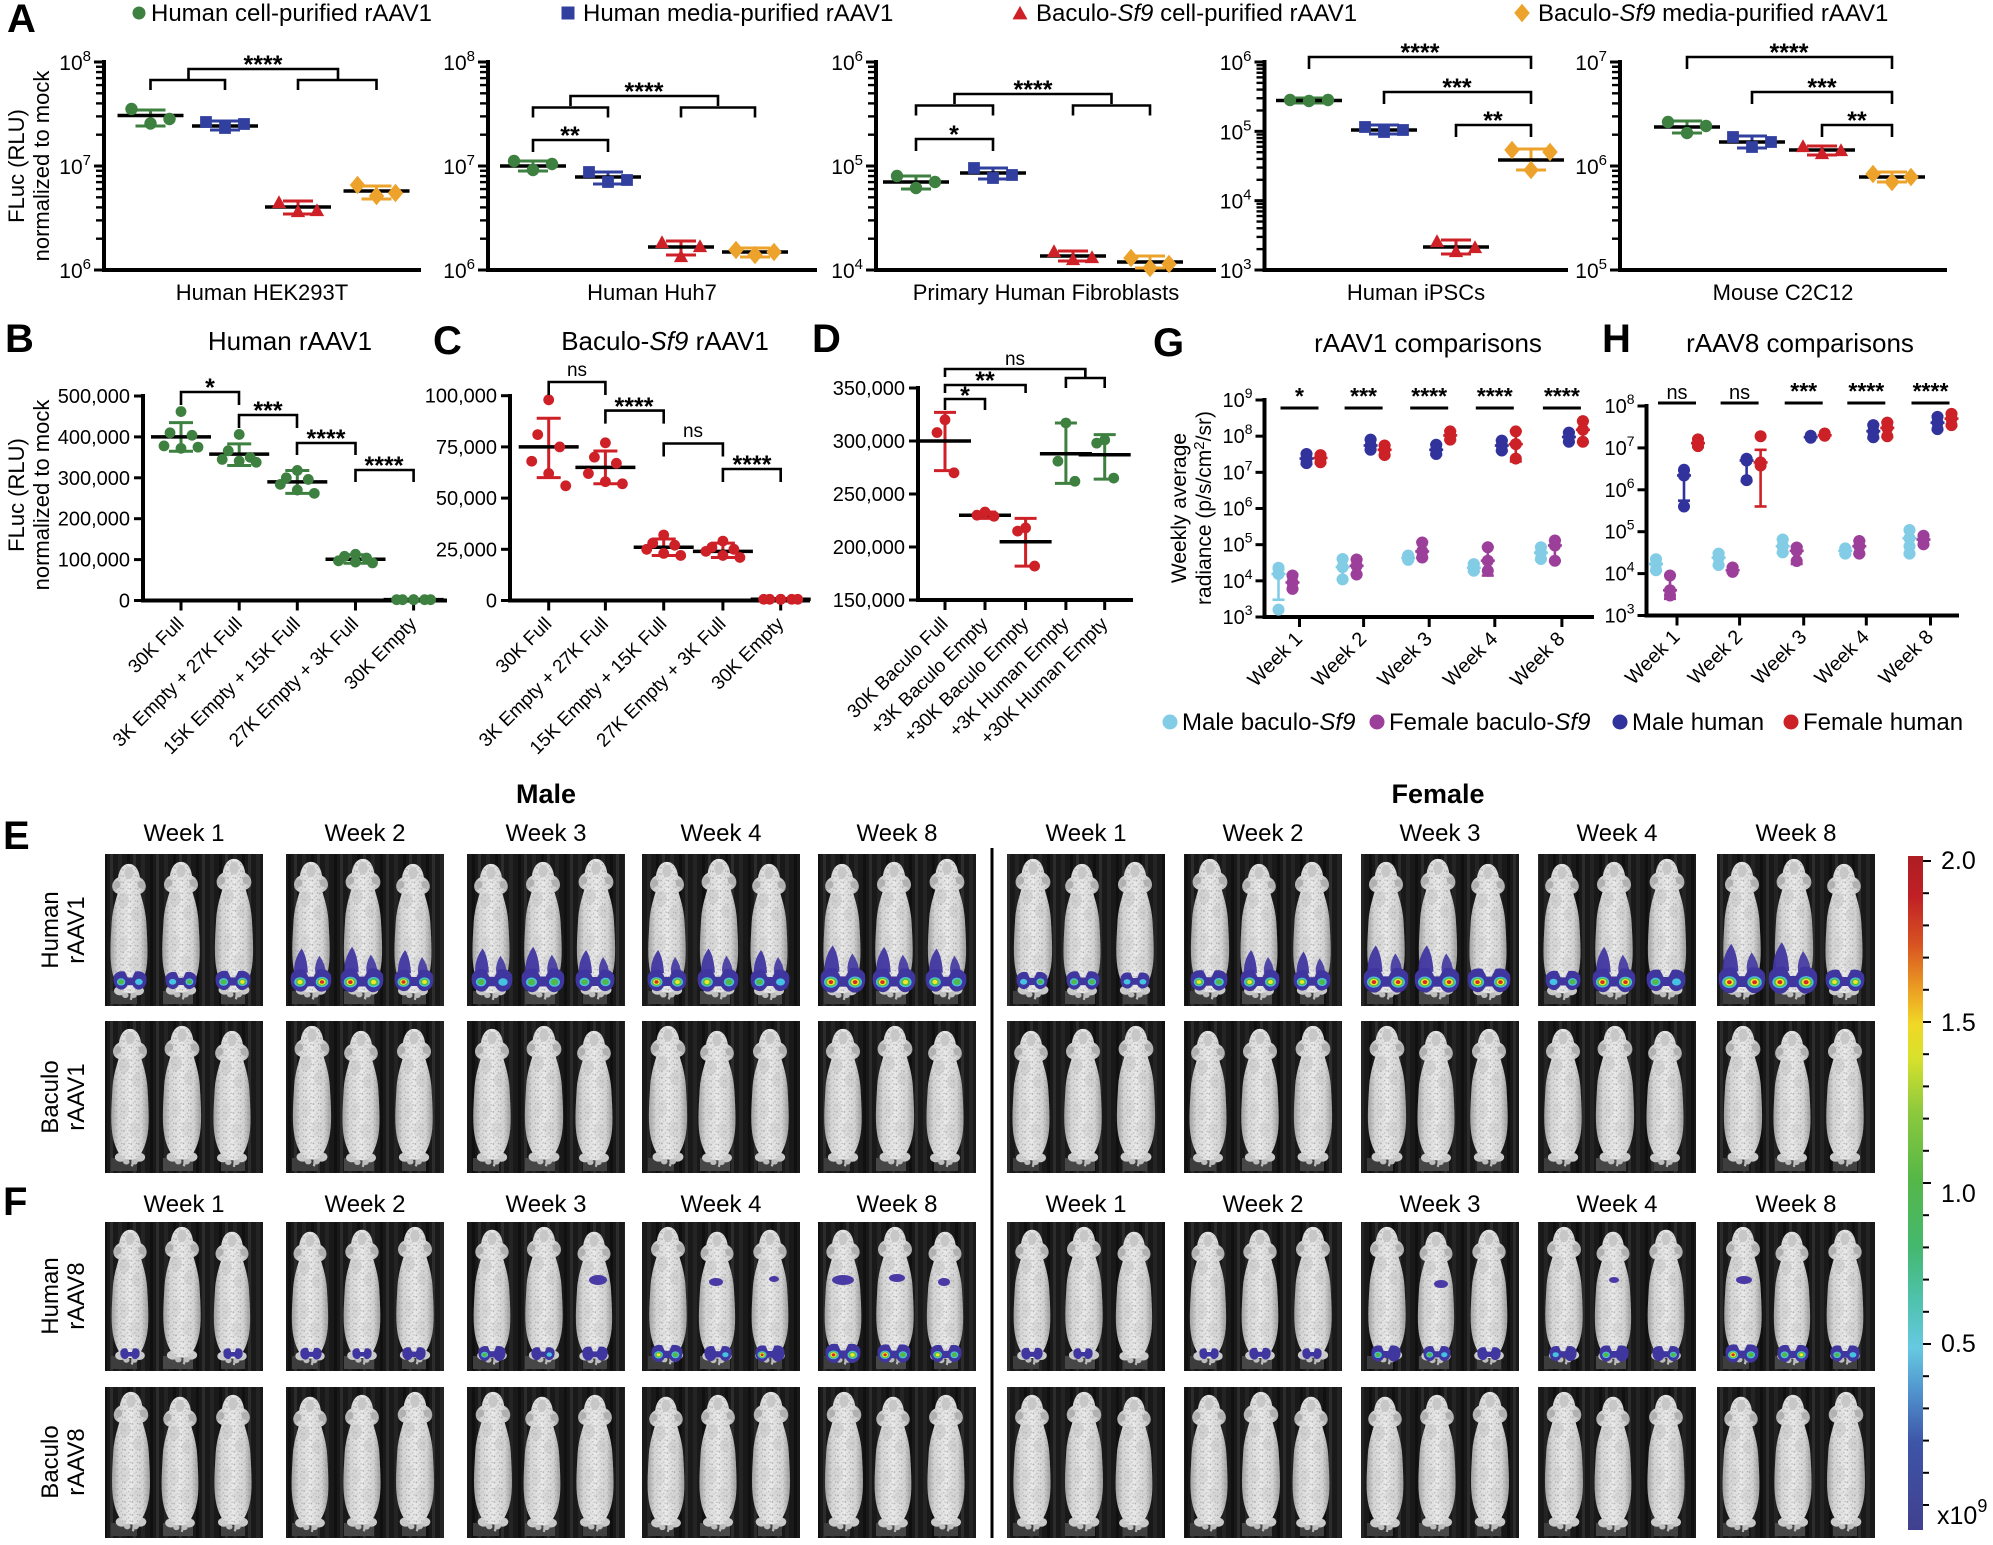 This screenshot has height=1545, width=1993. I want to click on svg-text: F, so click(15, 1202).